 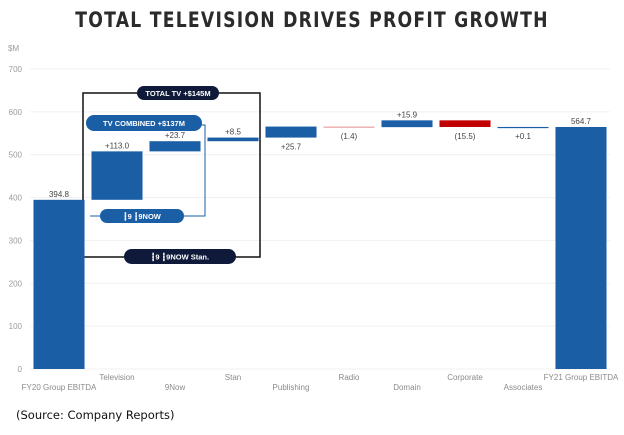 What do you see at coordinates (523, 387) in the screenshot?
I see `x-category-label: Associates` at bounding box center [523, 387].